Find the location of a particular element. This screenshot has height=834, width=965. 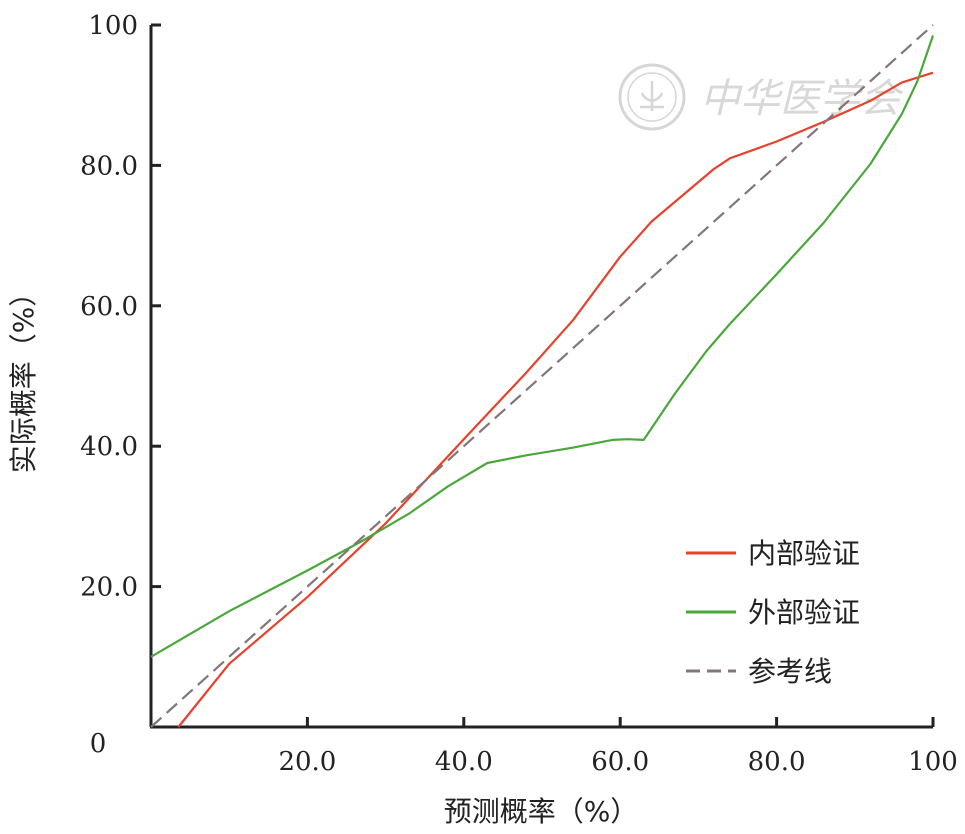

y-ticks: 20.0 40.0 60.0 80.0 100 is located at coordinates (120, 307).